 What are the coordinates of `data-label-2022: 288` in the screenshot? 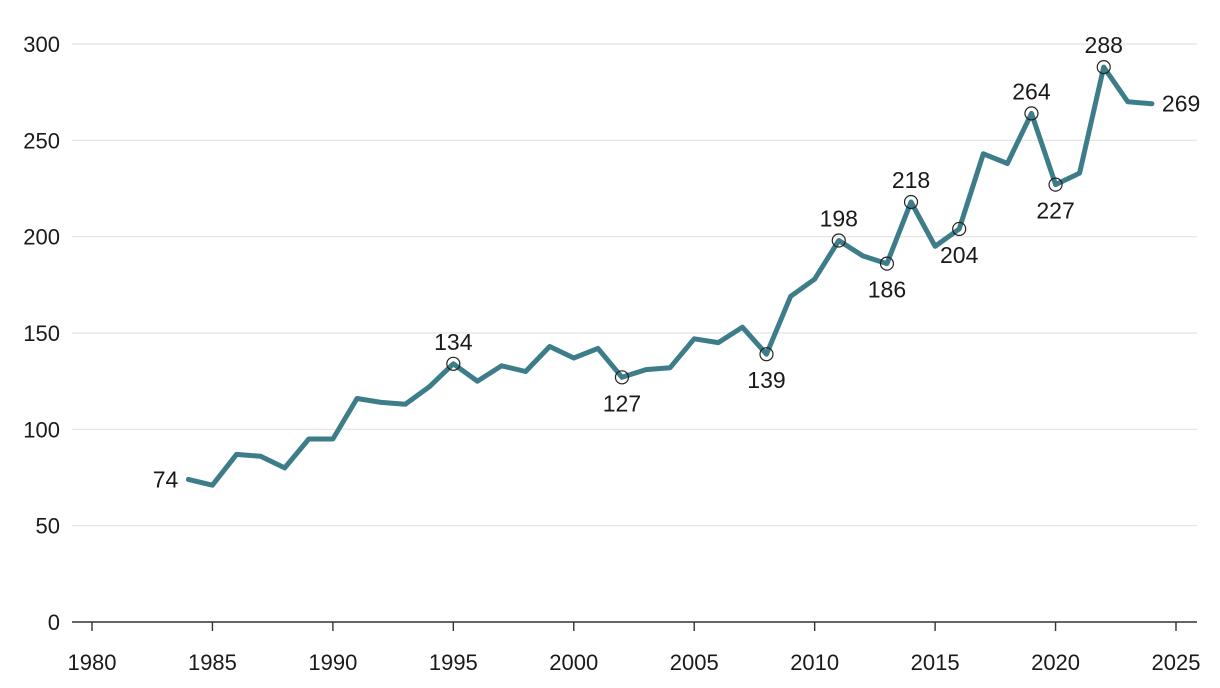 It's located at (1104, 45).